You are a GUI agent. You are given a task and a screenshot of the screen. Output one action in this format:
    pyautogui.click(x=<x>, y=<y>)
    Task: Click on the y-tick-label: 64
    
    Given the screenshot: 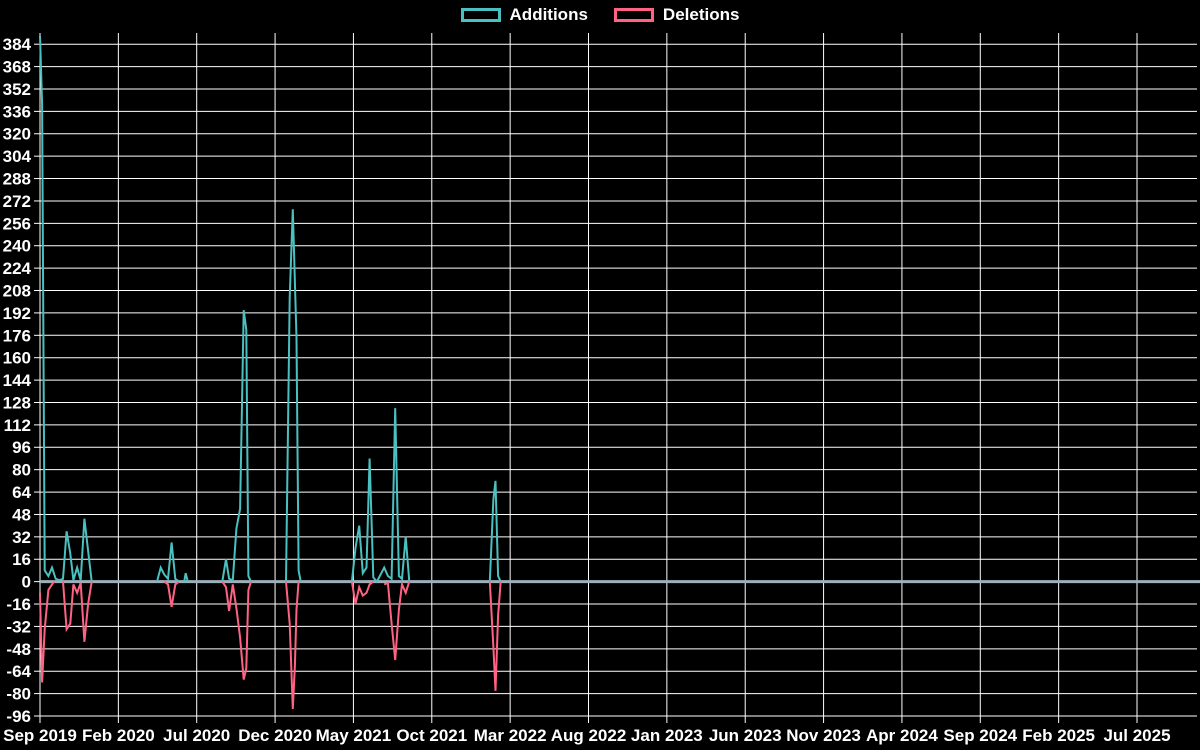 What is the action you would take?
    pyautogui.click(x=21, y=492)
    